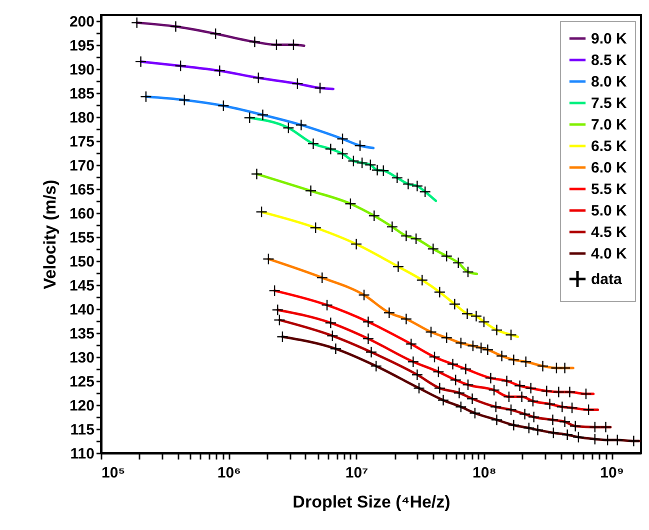 The width and height of the screenshot is (649, 530). I want to click on y-tick-label: 110, so click(82, 454).